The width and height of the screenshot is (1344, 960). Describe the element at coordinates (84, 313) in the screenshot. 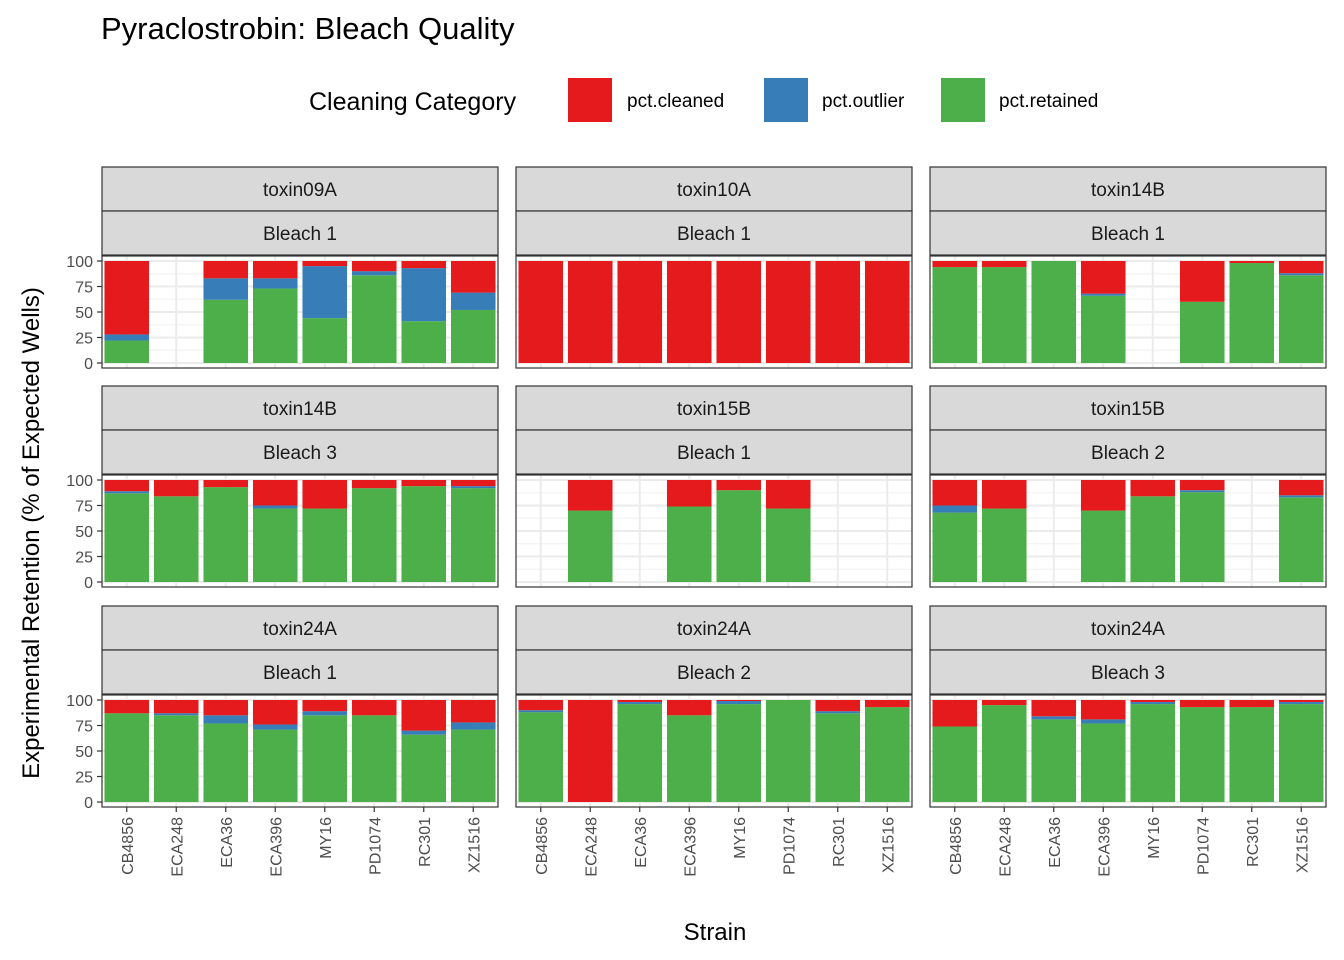

I see `y-tick-label: 50` at that location.